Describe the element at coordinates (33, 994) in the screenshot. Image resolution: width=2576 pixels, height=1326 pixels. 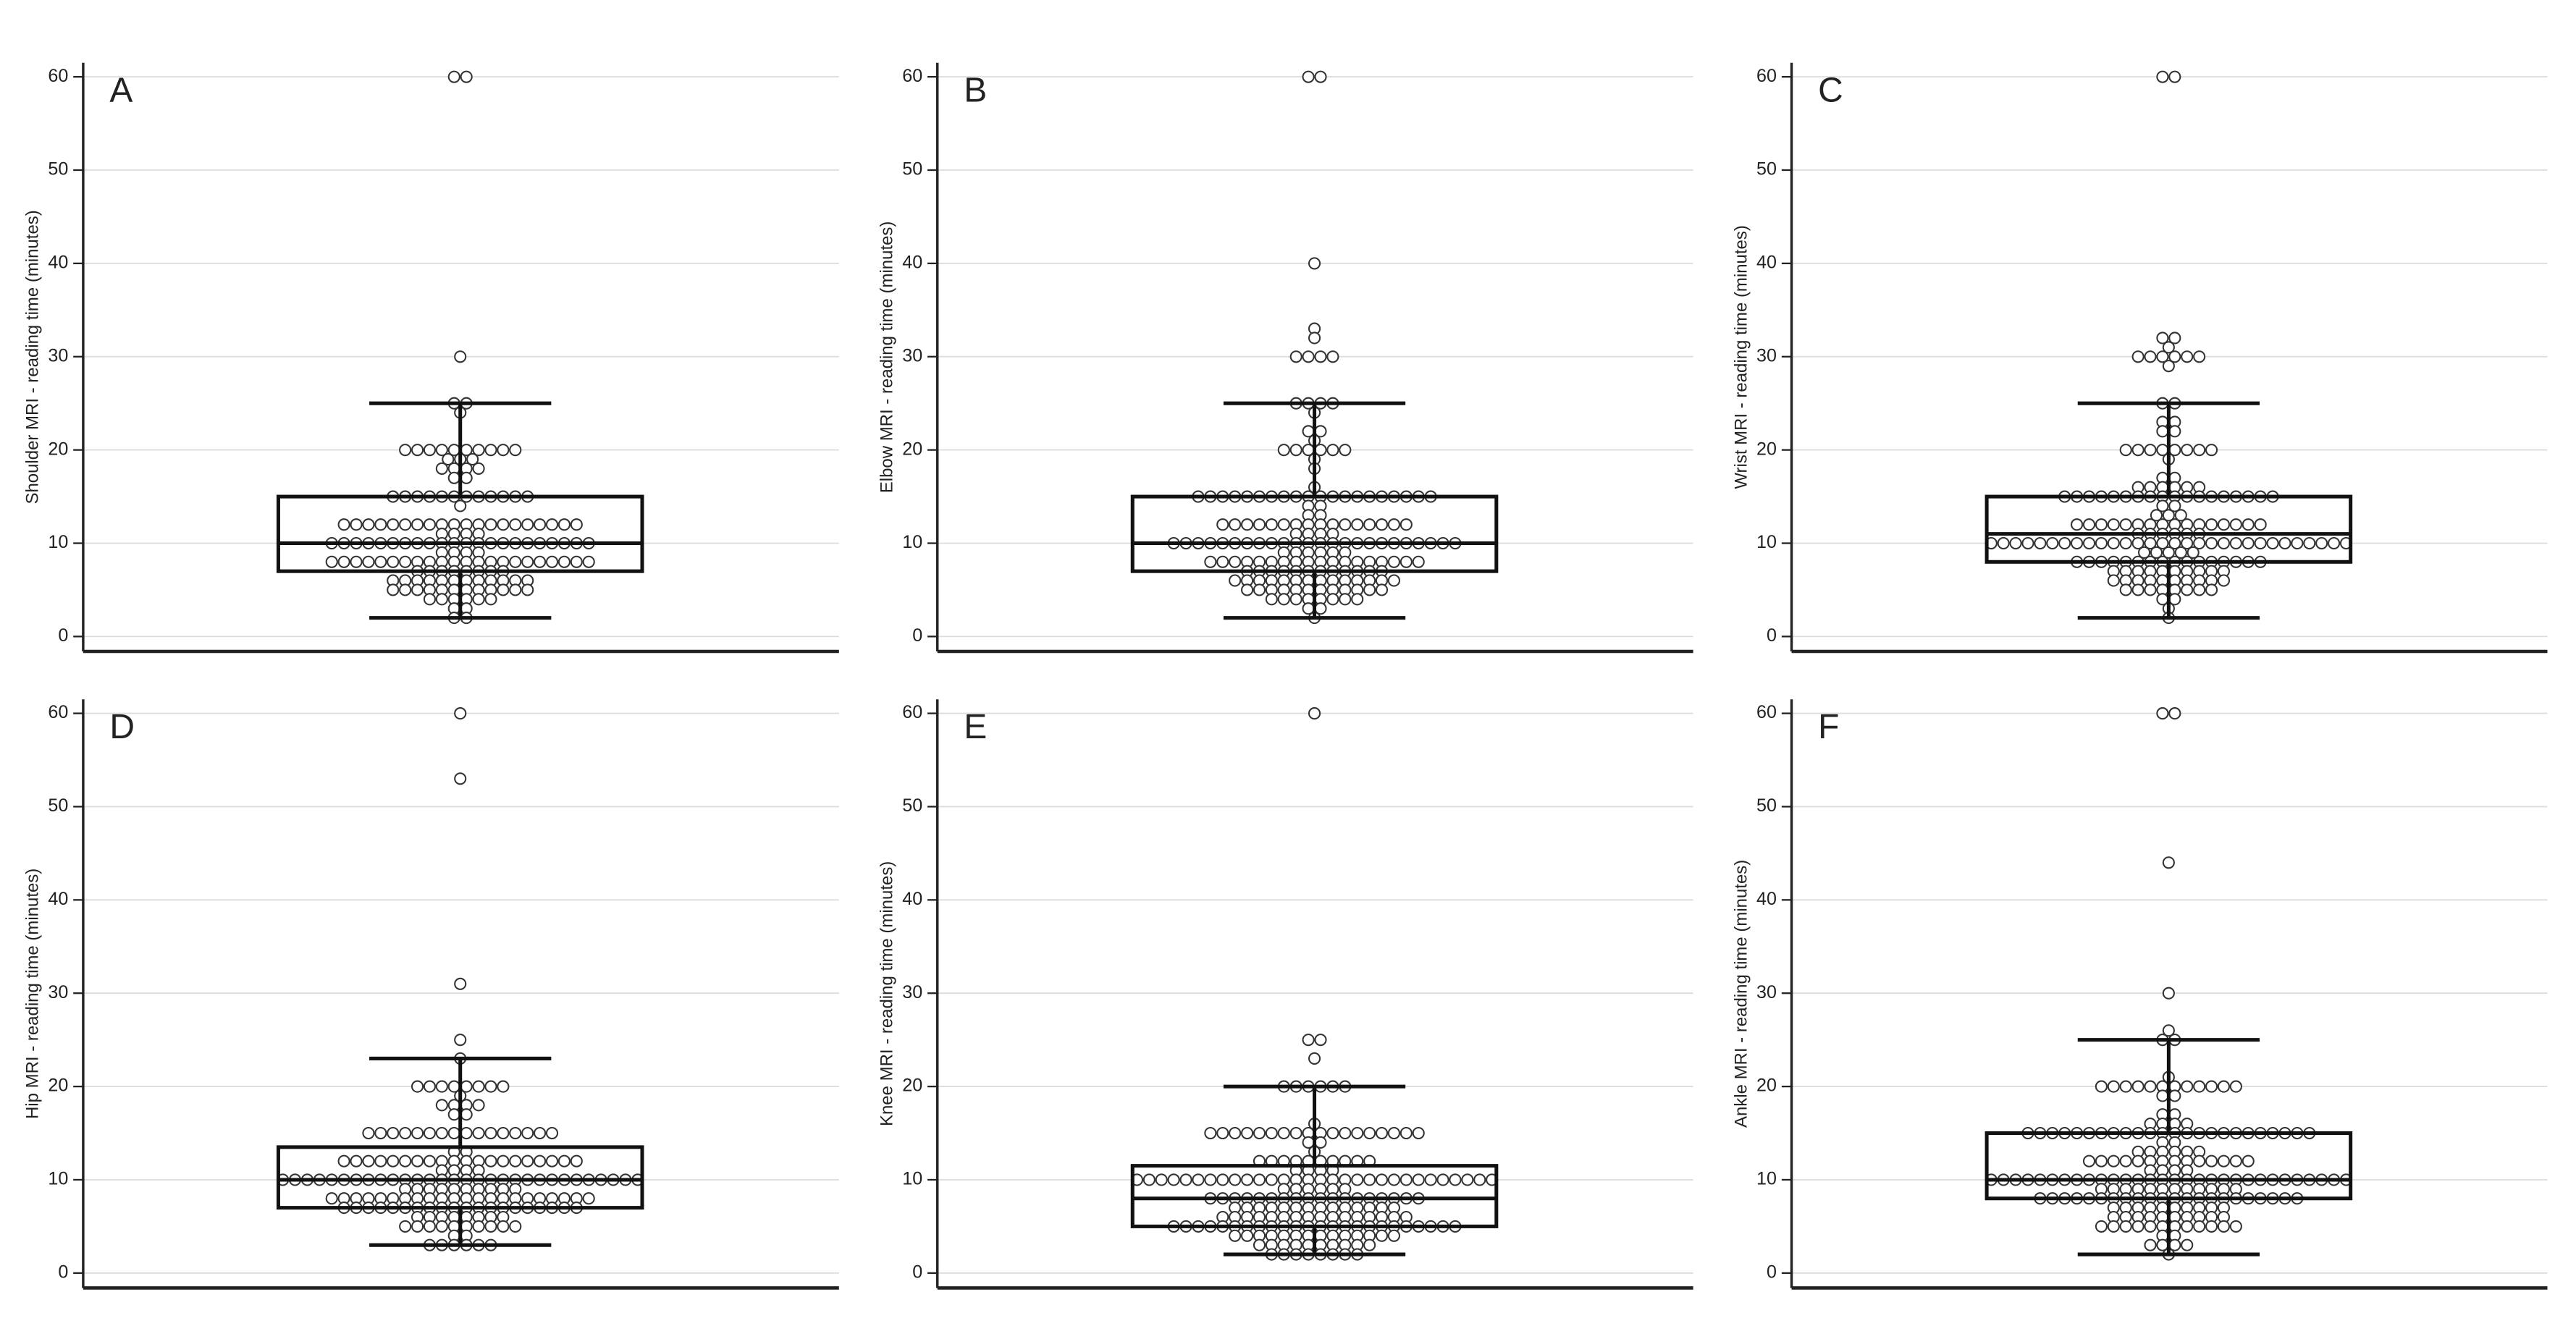
I see `y-axis-label: Hip MRI - reading time (minutes)` at that location.